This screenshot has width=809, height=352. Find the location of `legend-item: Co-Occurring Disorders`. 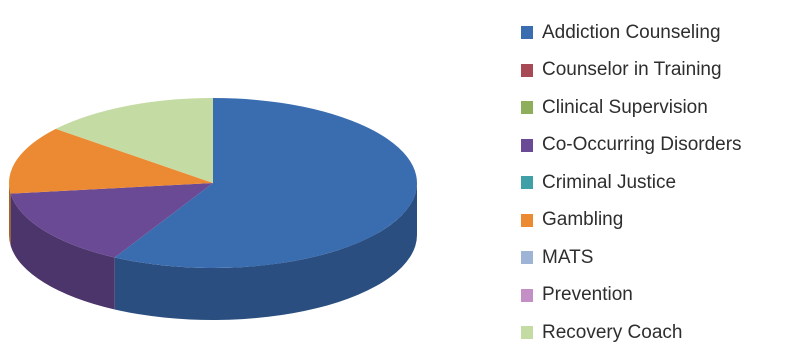

legend-item: Co-Occurring Disorders is located at coordinates (631, 146).